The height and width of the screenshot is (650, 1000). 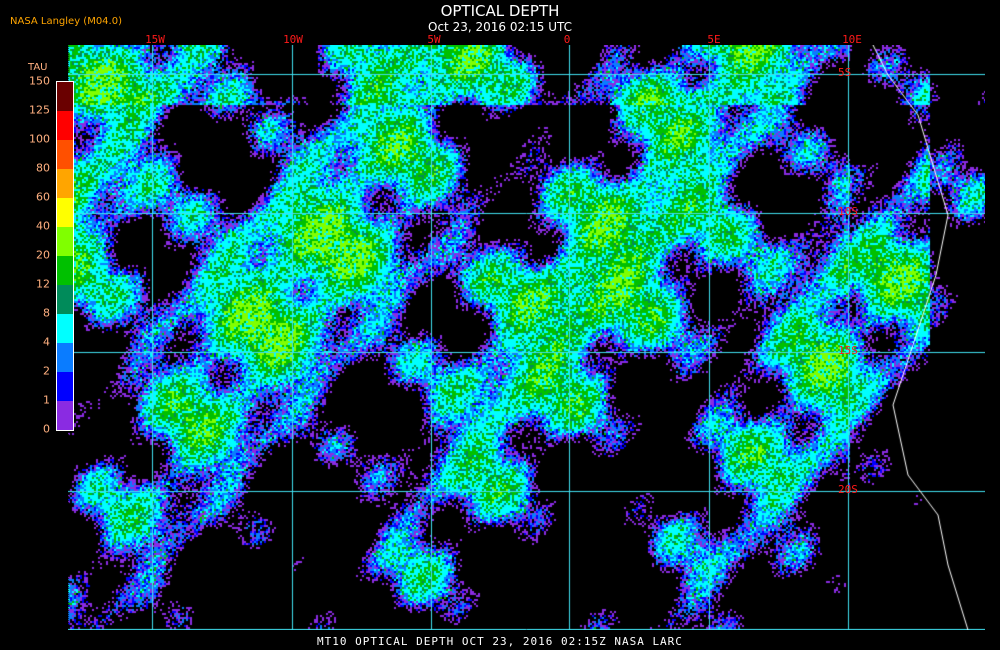 What do you see at coordinates (852, 39) in the screenshot?
I see `longitude-label: 10E` at bounding box center [852, 39].